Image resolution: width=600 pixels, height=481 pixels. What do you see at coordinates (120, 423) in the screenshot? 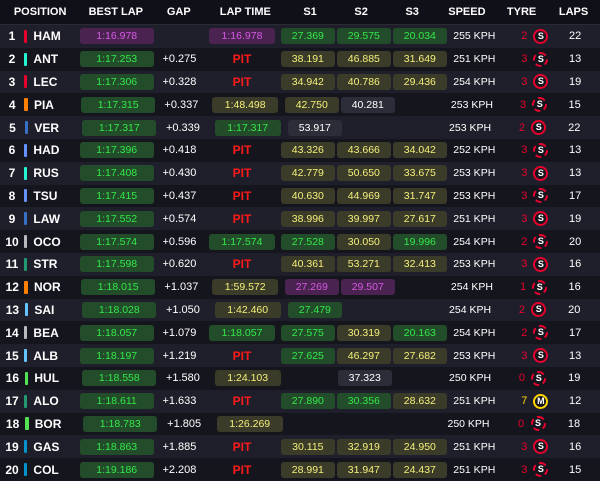
I see `best-lap-value: 1:18.783` at bounding box center [120, 423].